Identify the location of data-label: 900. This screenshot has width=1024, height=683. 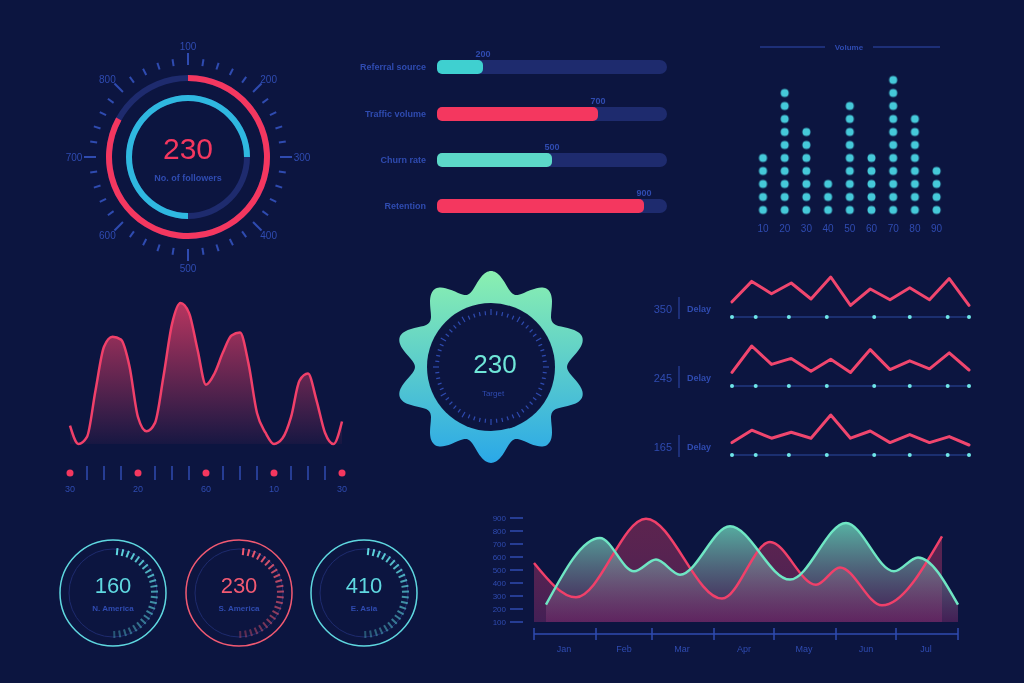
(644, 193).